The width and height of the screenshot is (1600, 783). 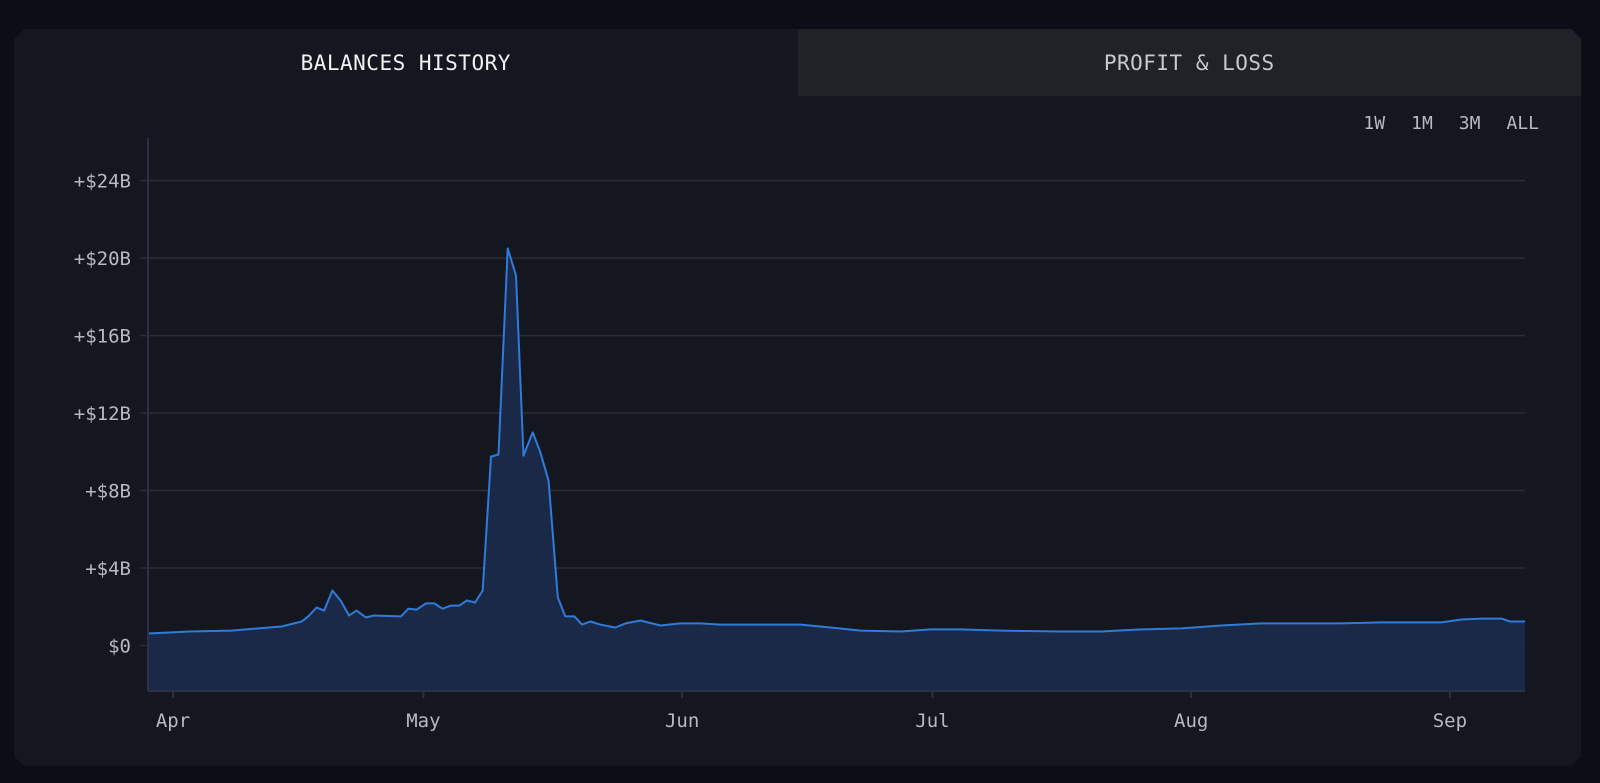 What do you see at coordinates (1374, 123) in the screenshot?
I see `range-1w-button: 1W` at bounding box center [1374, 123].